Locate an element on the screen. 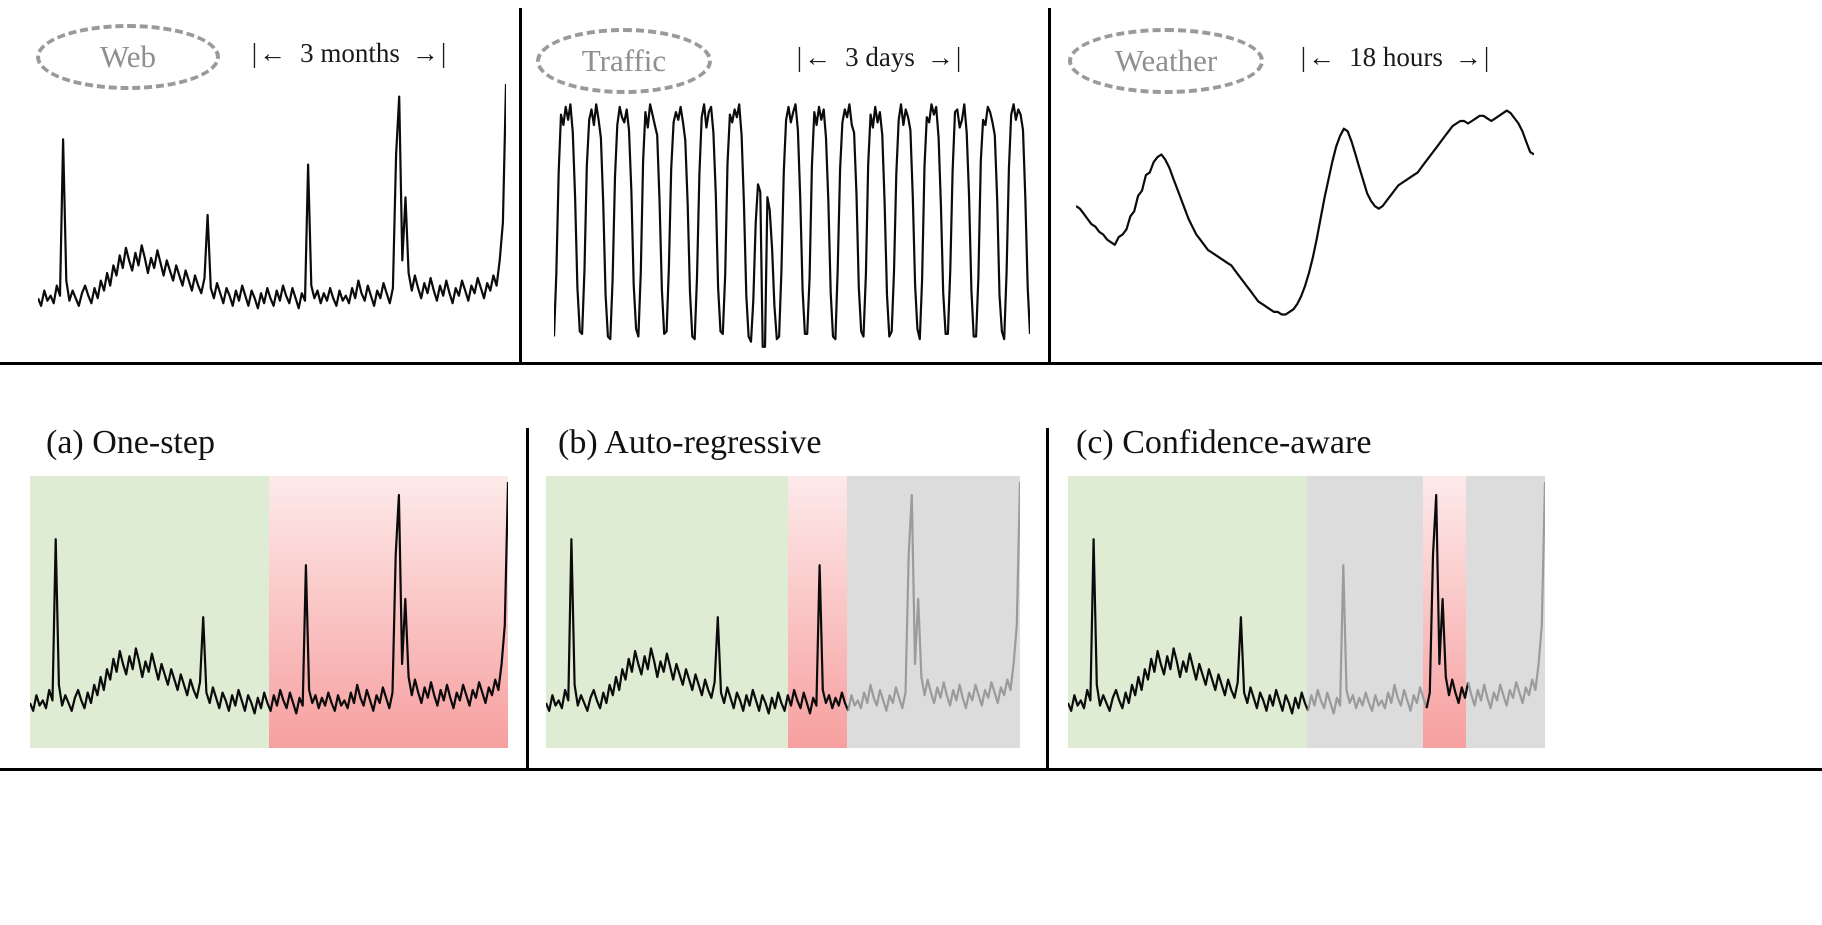 Image resolution: width=1822 pixels, height=925 pixels. panel-title-confidence-aware: (c) Confidence-aware is located at coordinates (1224, 442).